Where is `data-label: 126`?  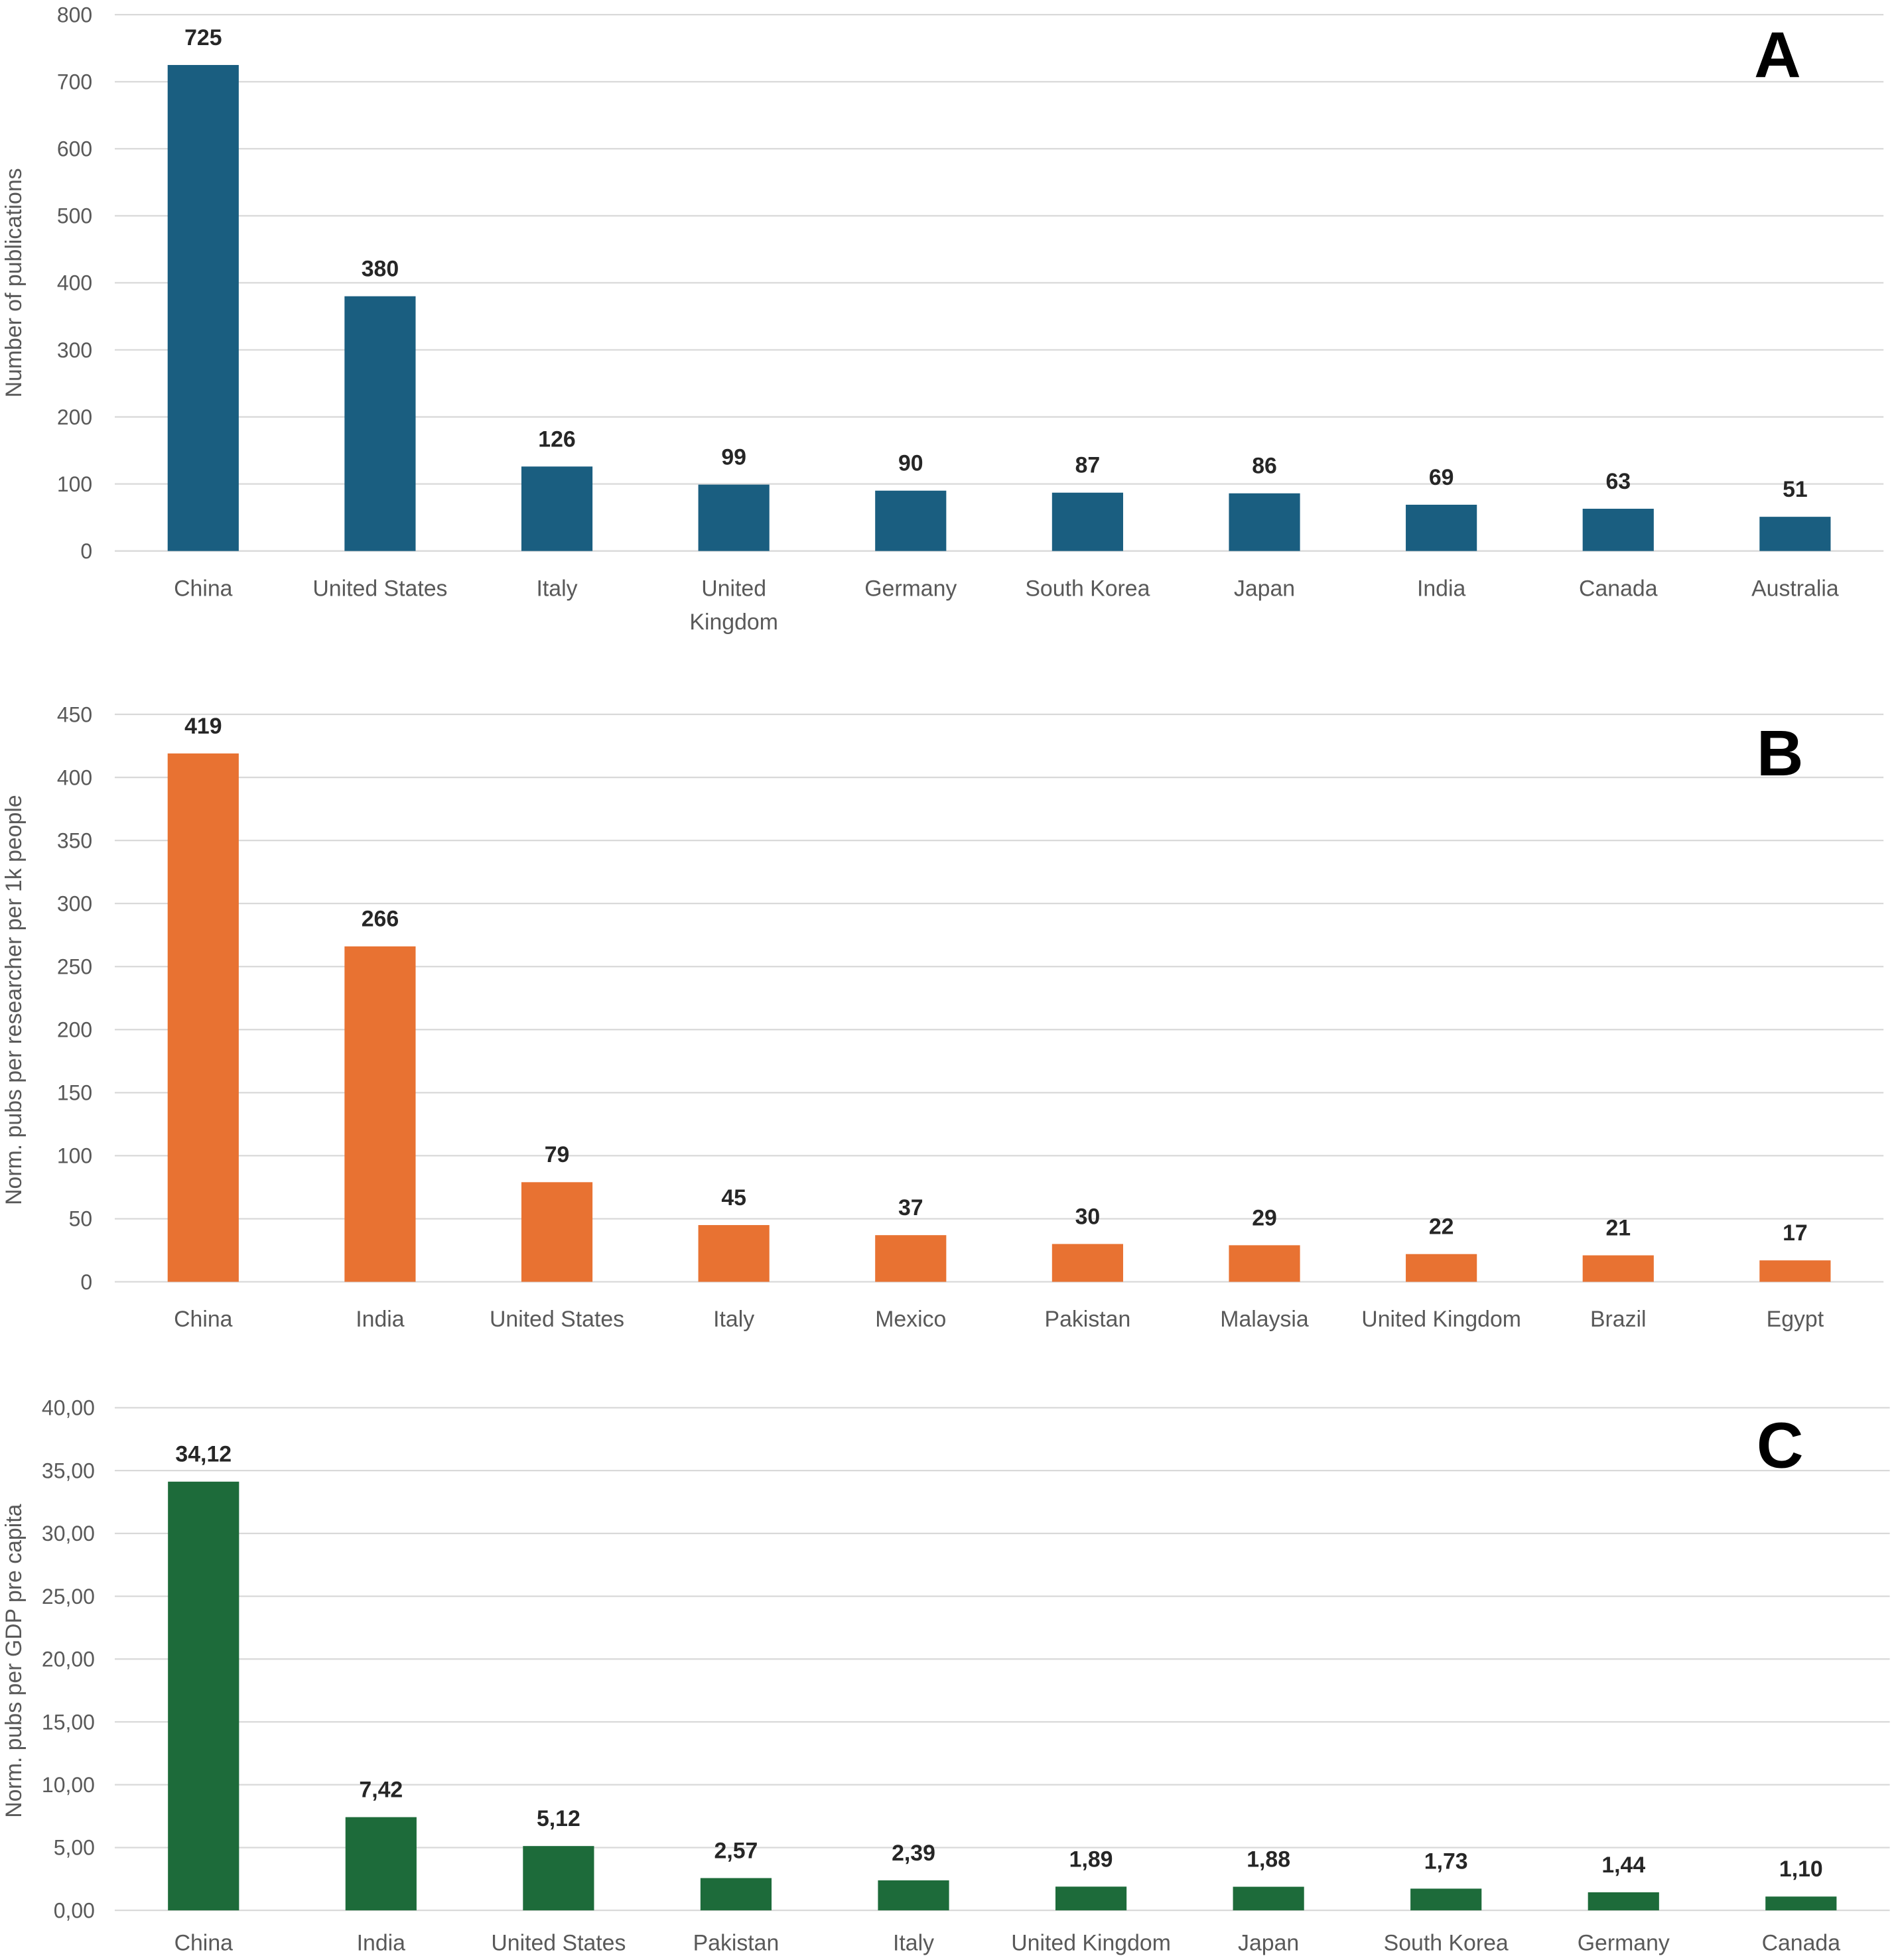 data-label: 126 is located at coordinates (556, 439).